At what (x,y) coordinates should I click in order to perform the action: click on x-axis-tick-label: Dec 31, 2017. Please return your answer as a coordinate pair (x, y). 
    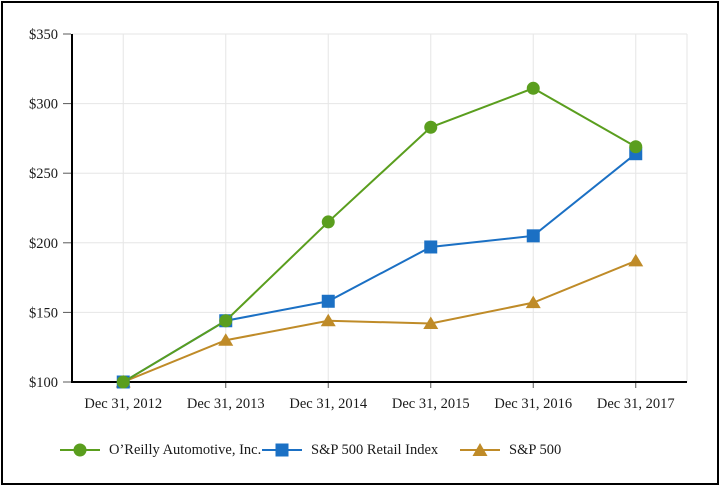
    Looking at the image, I should click on (636, 404).